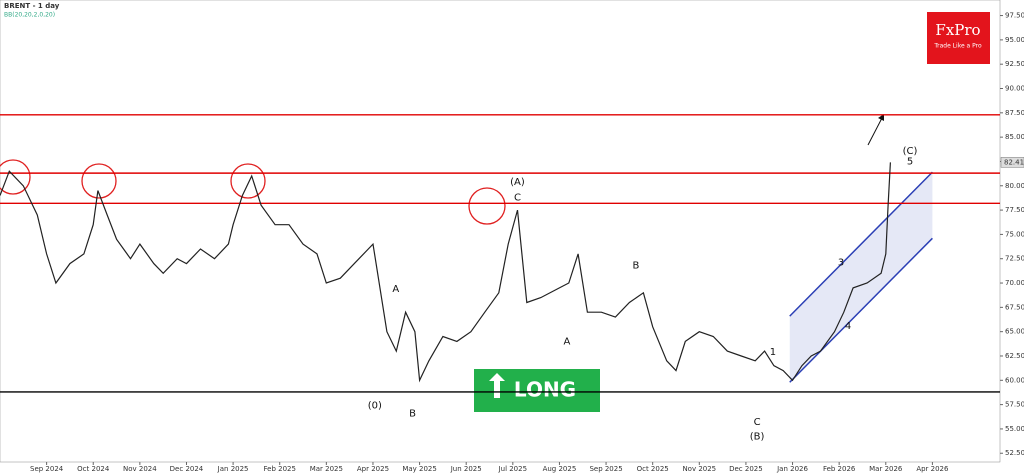 The image size is (1024, 474). I want to click on y-tick-label: 57.50, so click(1014, 405).